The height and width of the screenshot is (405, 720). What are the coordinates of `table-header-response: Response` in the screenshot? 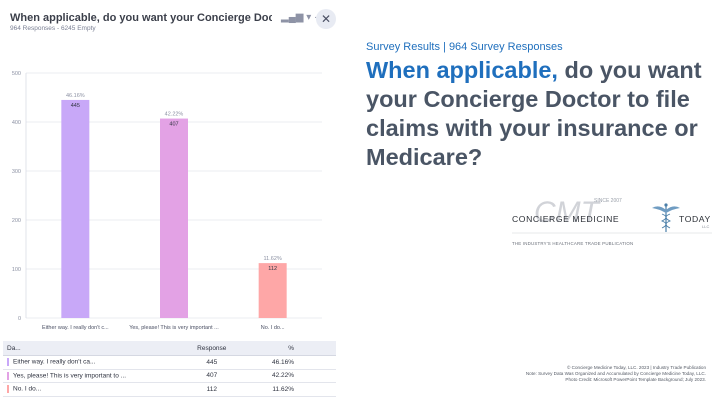 It's located at (212, 348).